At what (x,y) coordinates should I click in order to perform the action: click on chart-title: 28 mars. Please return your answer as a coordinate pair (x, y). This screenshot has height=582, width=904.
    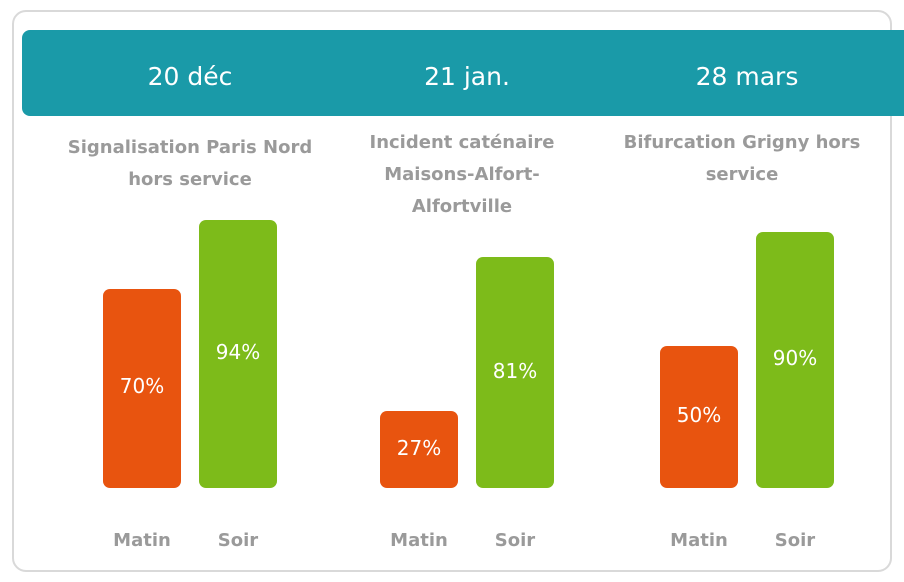
    Looking at the image, I should click on (747, 76).